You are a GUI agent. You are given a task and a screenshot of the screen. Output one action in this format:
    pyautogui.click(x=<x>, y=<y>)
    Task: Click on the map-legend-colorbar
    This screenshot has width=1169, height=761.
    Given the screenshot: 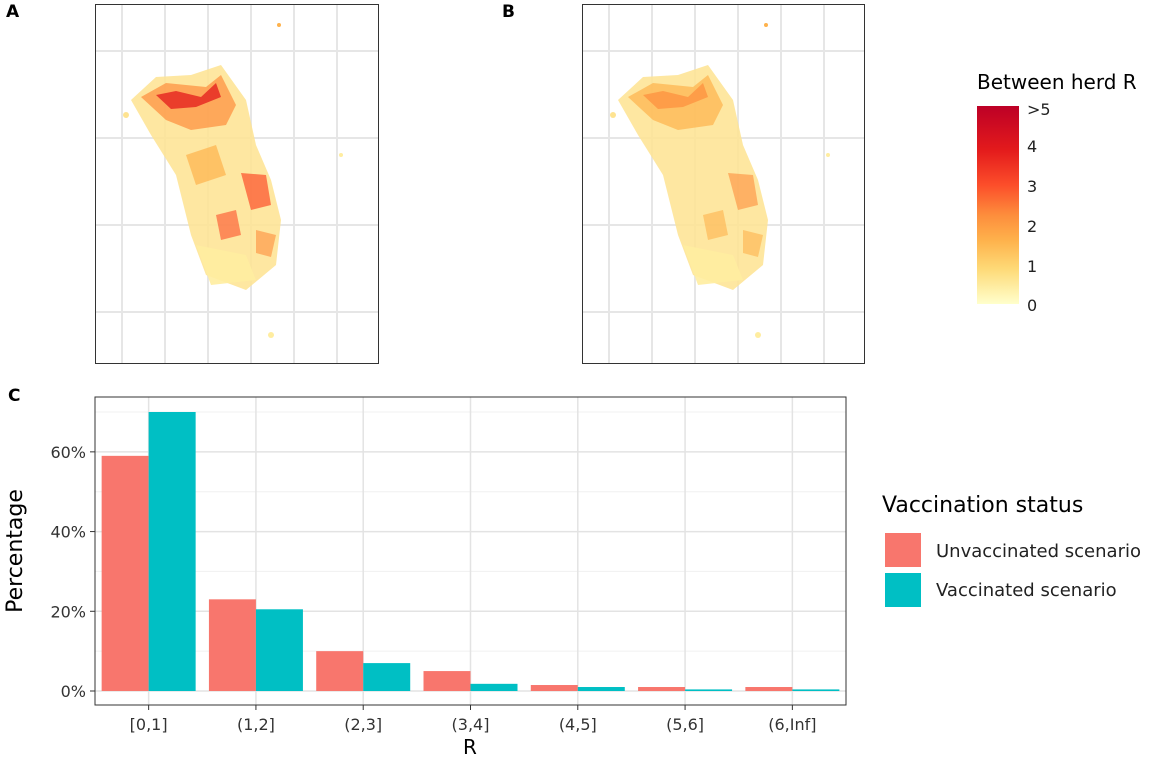 What is the action you would take?
    pyautogui.click(x=998, y=205)
    